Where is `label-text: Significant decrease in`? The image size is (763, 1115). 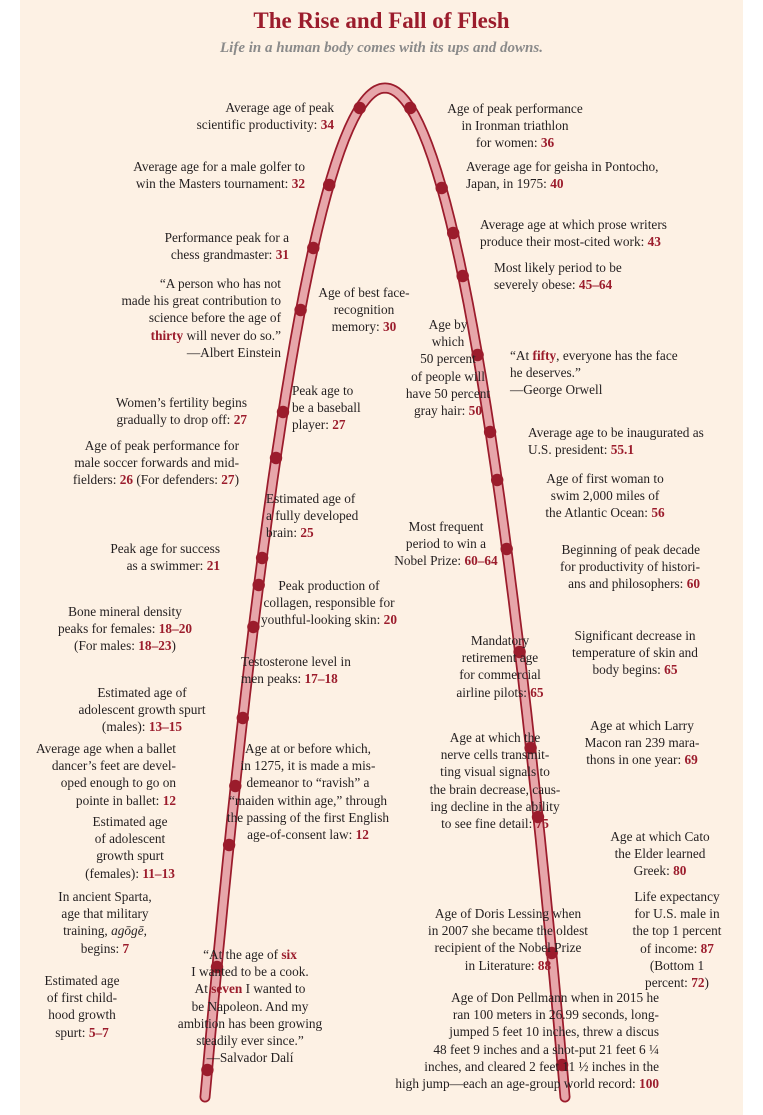 label-text: Significant decrease in is located at coordinates (635, 635).